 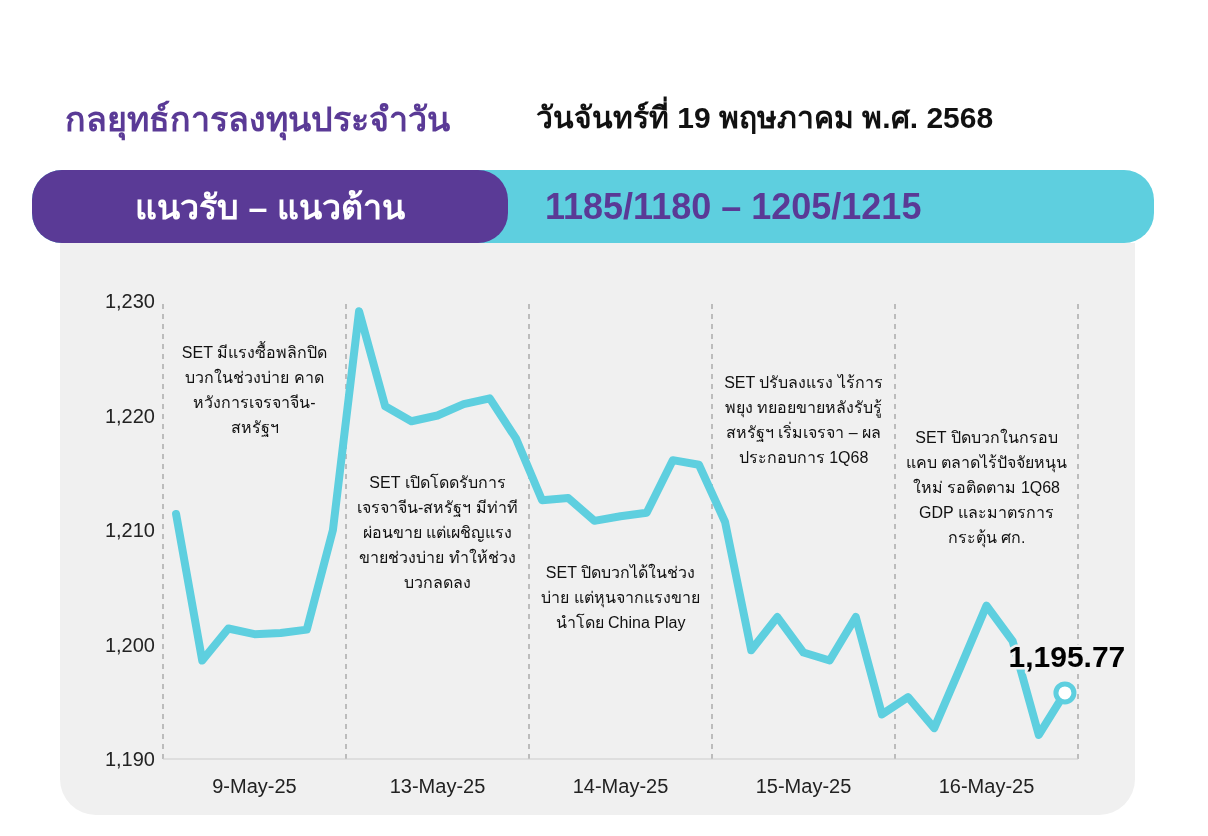 What do you see at coordinates (803, 786) in the screenshot?
I see `x-tick-label: 15-May-25` at bounding box center [803, 786].